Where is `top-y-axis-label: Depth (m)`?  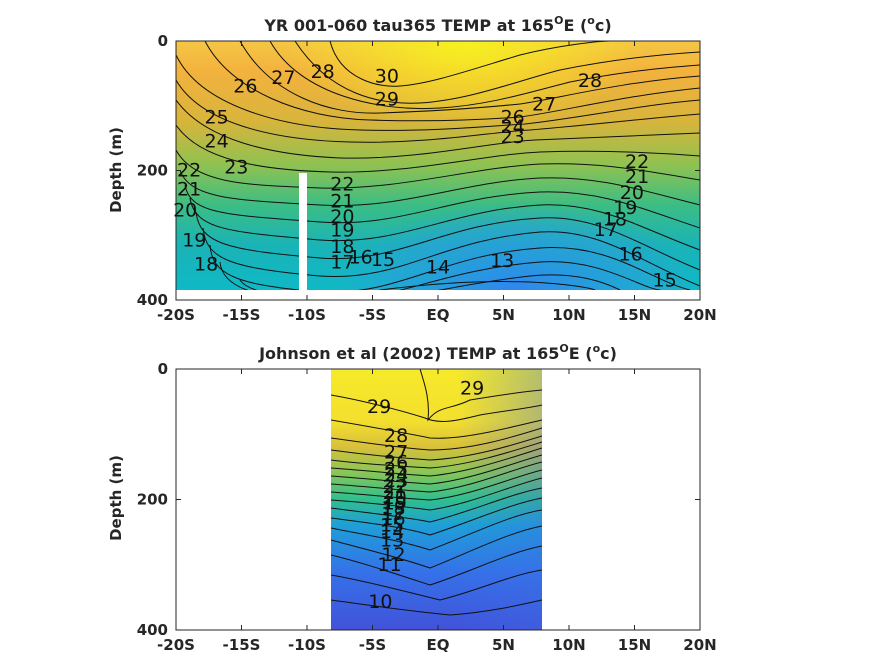
top-y-axis-label: Depth (m) is located at coordinates (116, 170).